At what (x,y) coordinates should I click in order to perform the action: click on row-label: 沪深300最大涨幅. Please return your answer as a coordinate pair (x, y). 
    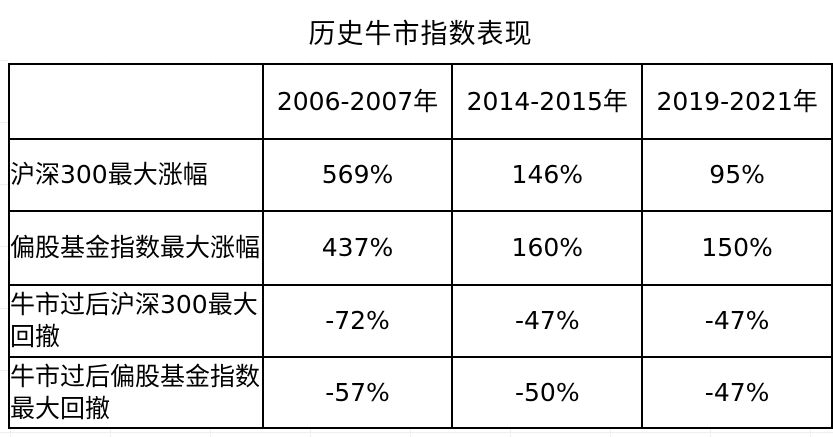
    Looking at the image, I should click on (136, 175).